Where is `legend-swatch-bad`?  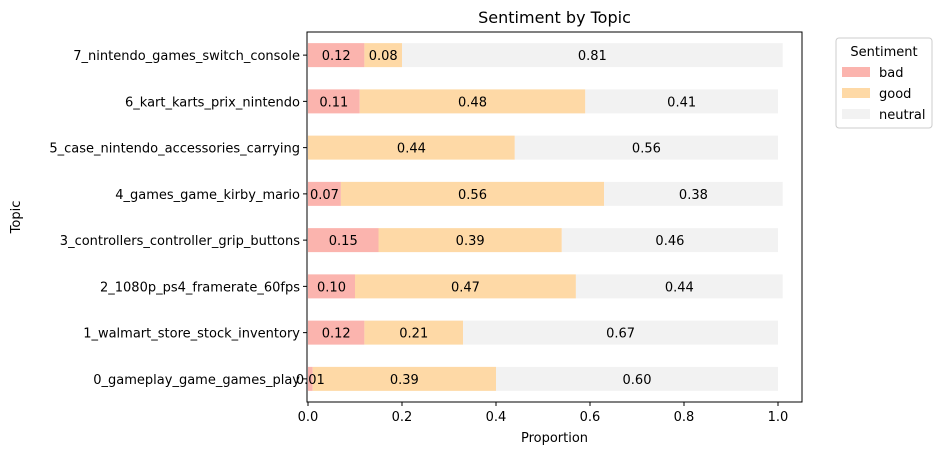 legend-swatch-bad is located at coordinates (856, 72).